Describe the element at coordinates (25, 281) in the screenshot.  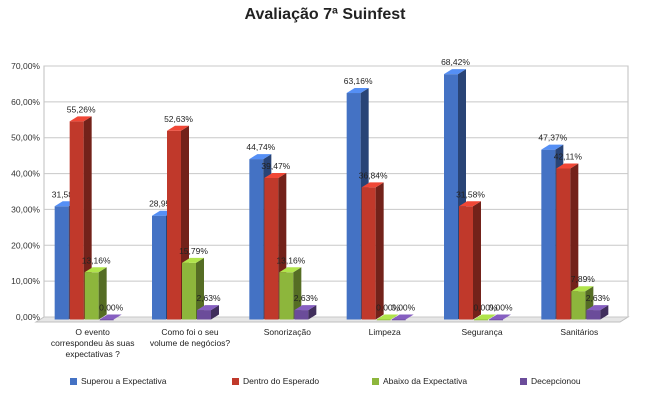
I see `y-tick-label: 10,00%` at that location.